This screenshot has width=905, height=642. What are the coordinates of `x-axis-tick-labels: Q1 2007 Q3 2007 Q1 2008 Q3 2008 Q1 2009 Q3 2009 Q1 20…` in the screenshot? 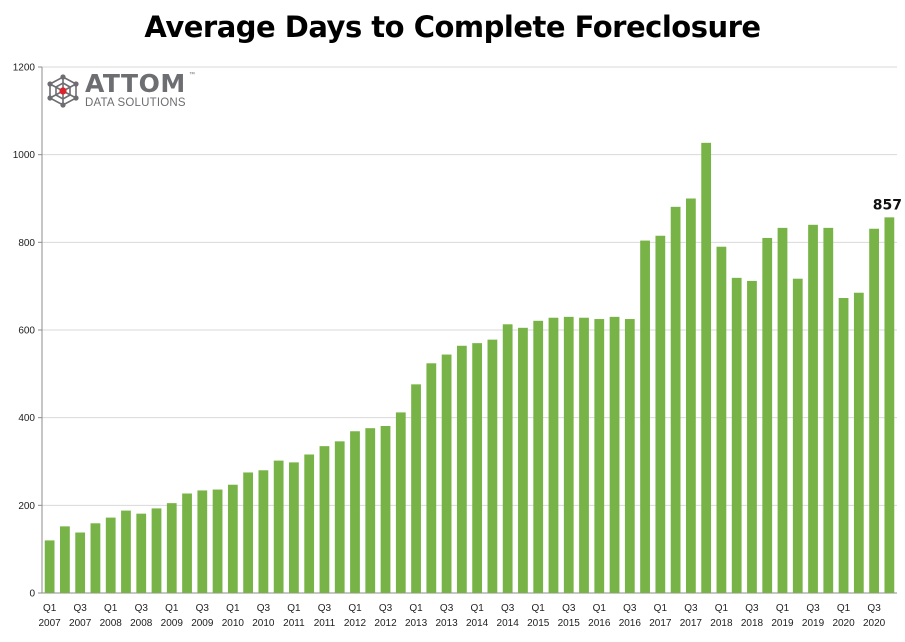 It's located at (462, 616).